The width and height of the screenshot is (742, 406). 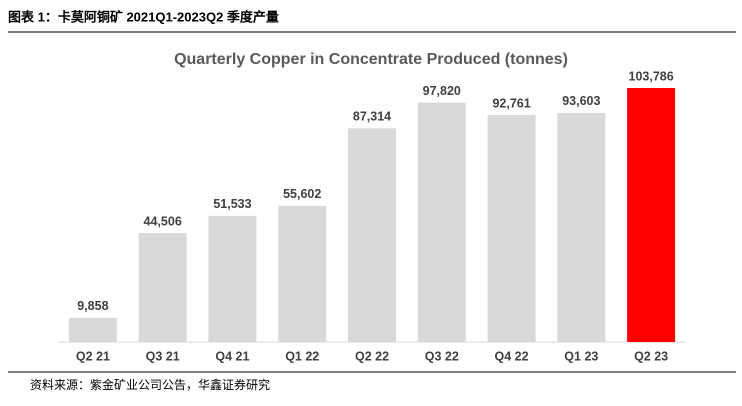 What do you see at coordinates (372, 117) in the screenshot?
I see `value-label: 87,314` at bounding box center [372, 117].